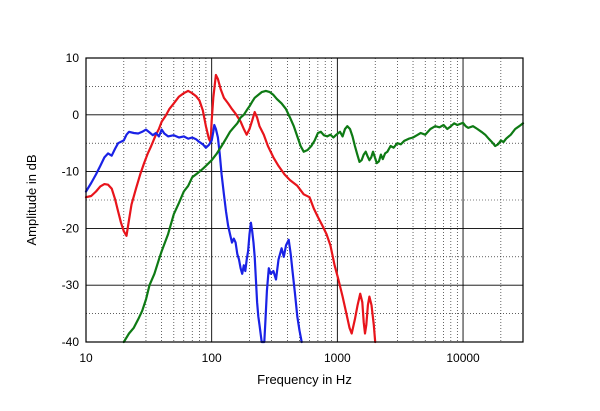 This screenshot has height=411, width=600. I want to click on y-tick-label: 0, so click(75, 115).